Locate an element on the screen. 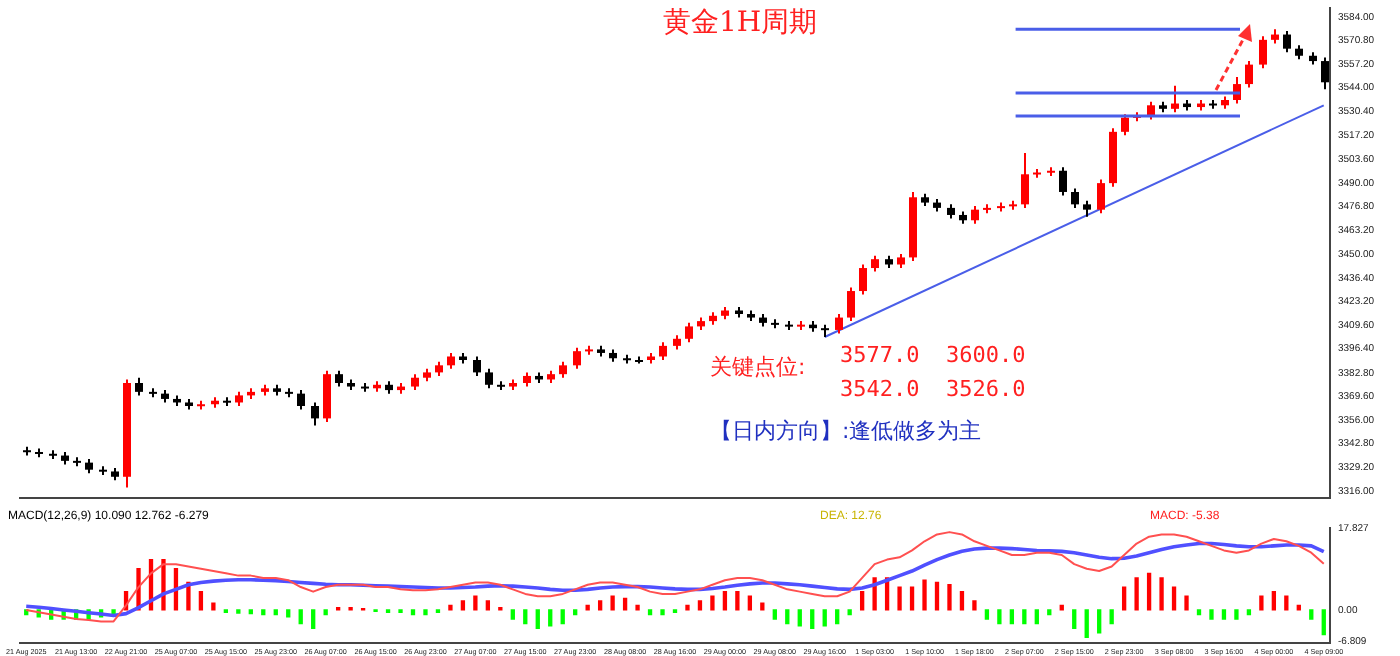 The width and height of the screenshot is (1400, 656). chart-title: 黄金1H周期 is located at coordinates (740, 23).